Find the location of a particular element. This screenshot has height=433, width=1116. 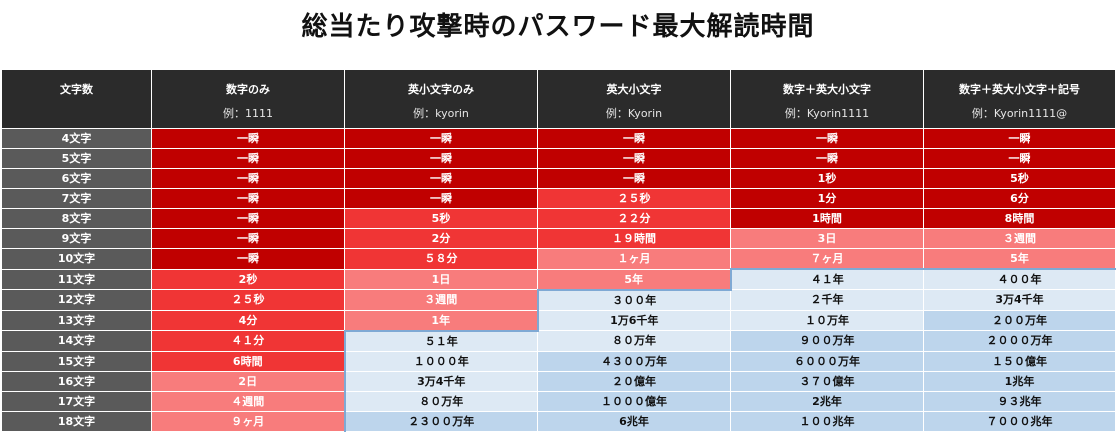

time-cell: 2分 is located at coordinates (441, 238).